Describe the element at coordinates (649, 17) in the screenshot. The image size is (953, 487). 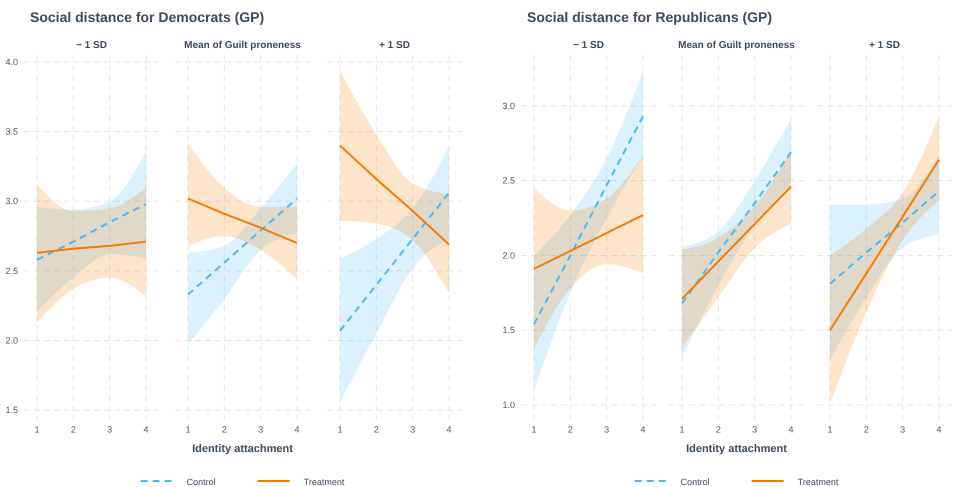
I see `chart-title: Social distance for Republicans (GP)` at that location.